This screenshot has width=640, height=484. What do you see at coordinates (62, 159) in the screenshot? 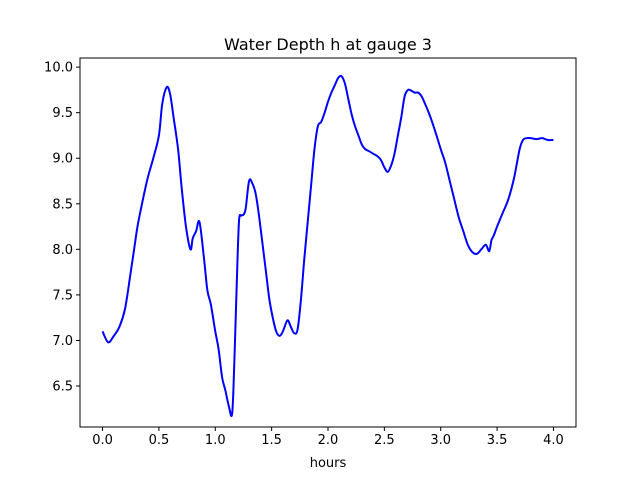
I see `y-tick-label: 9.0` at bounding box center [62, 159].